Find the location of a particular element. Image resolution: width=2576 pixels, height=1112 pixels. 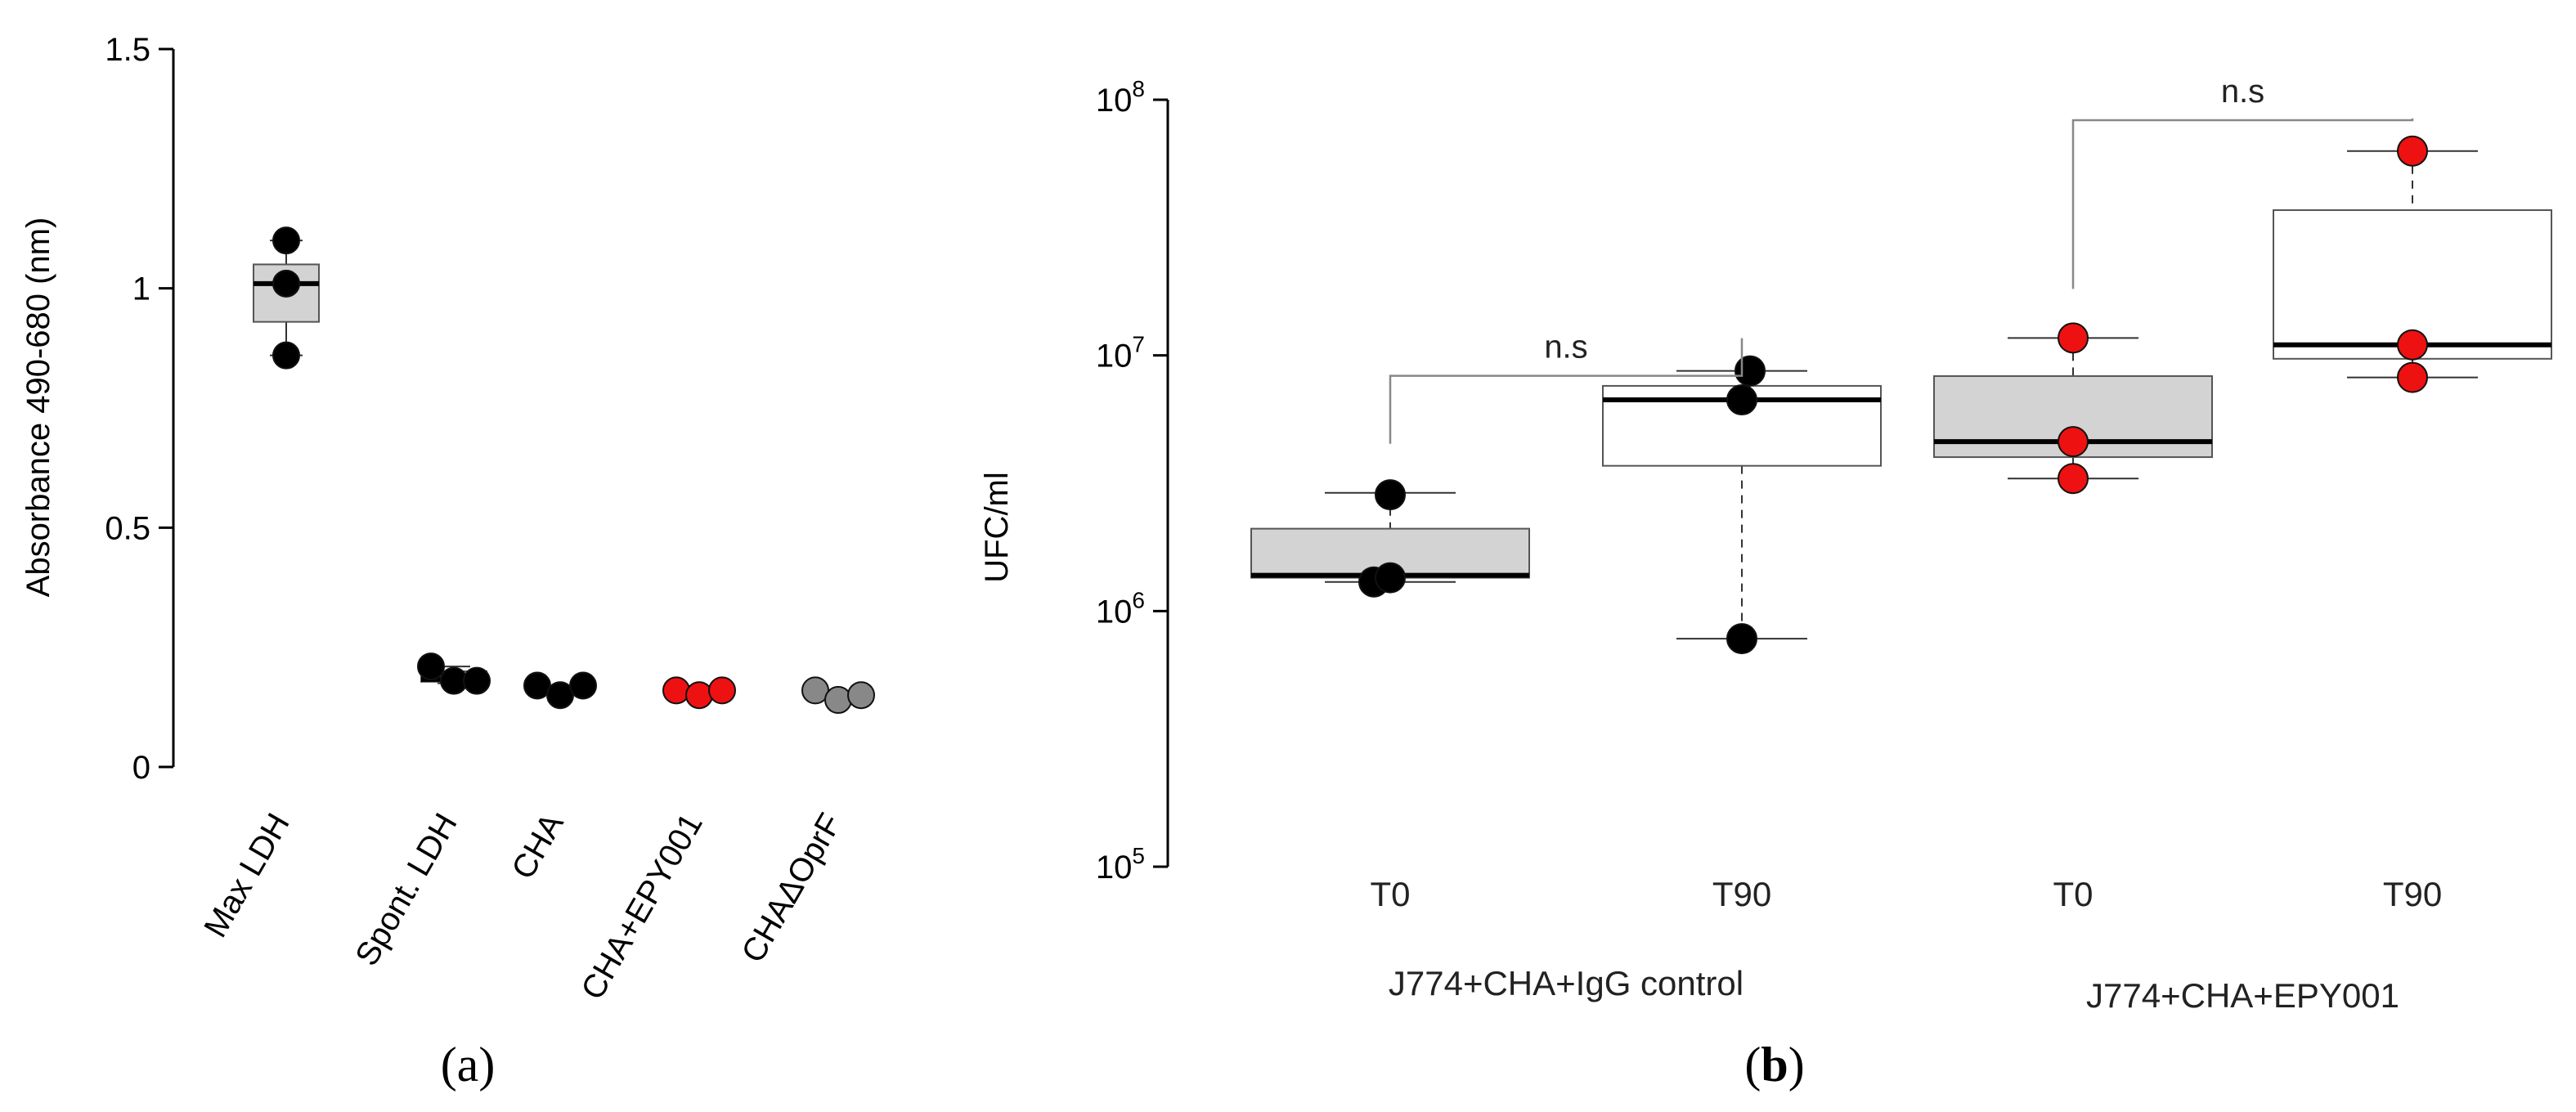

panel-a-x-tick-label: Max LDH is located at coordinates (247, 876).